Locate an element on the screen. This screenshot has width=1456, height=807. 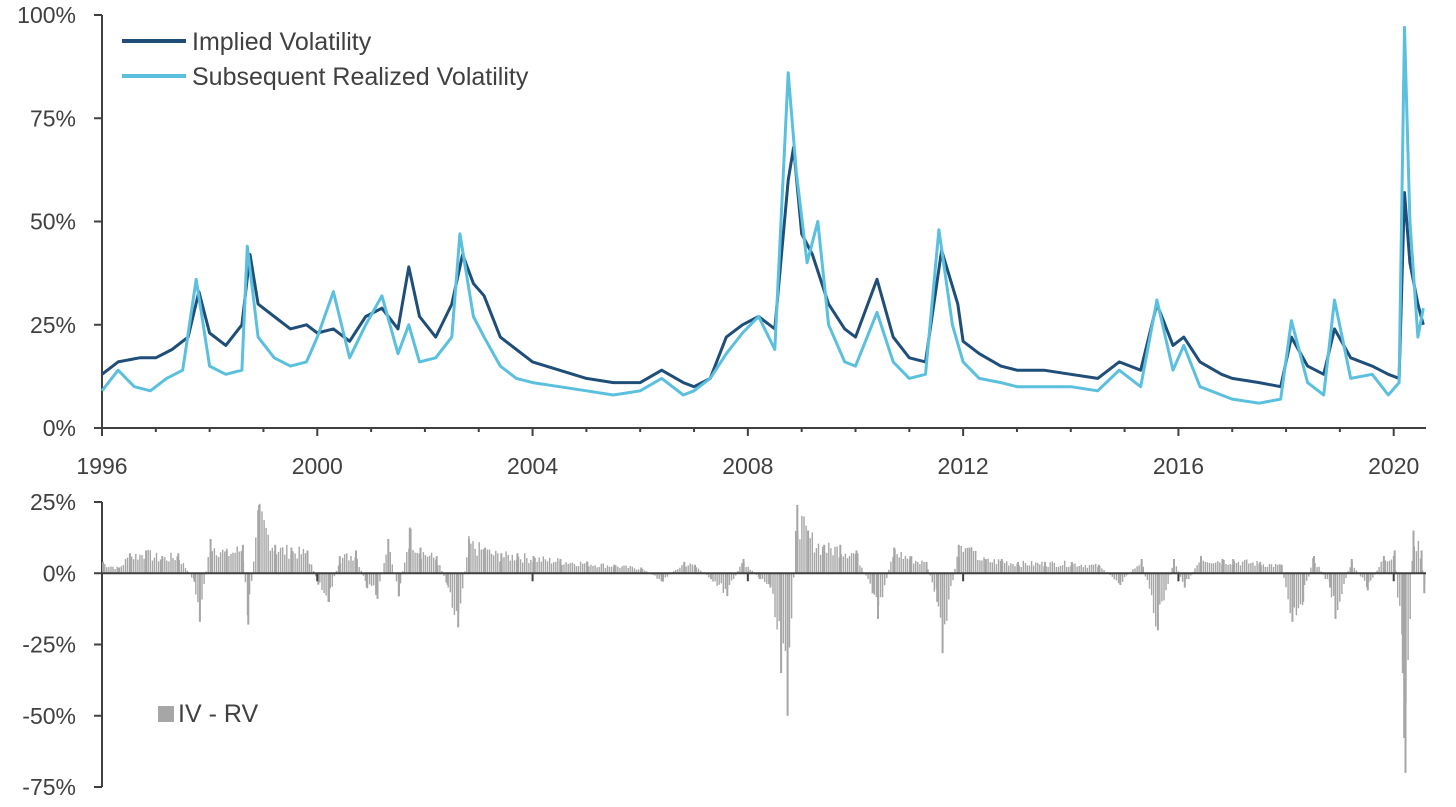
top-x-tick-label: 2004 is located at coordinates (532, 466).